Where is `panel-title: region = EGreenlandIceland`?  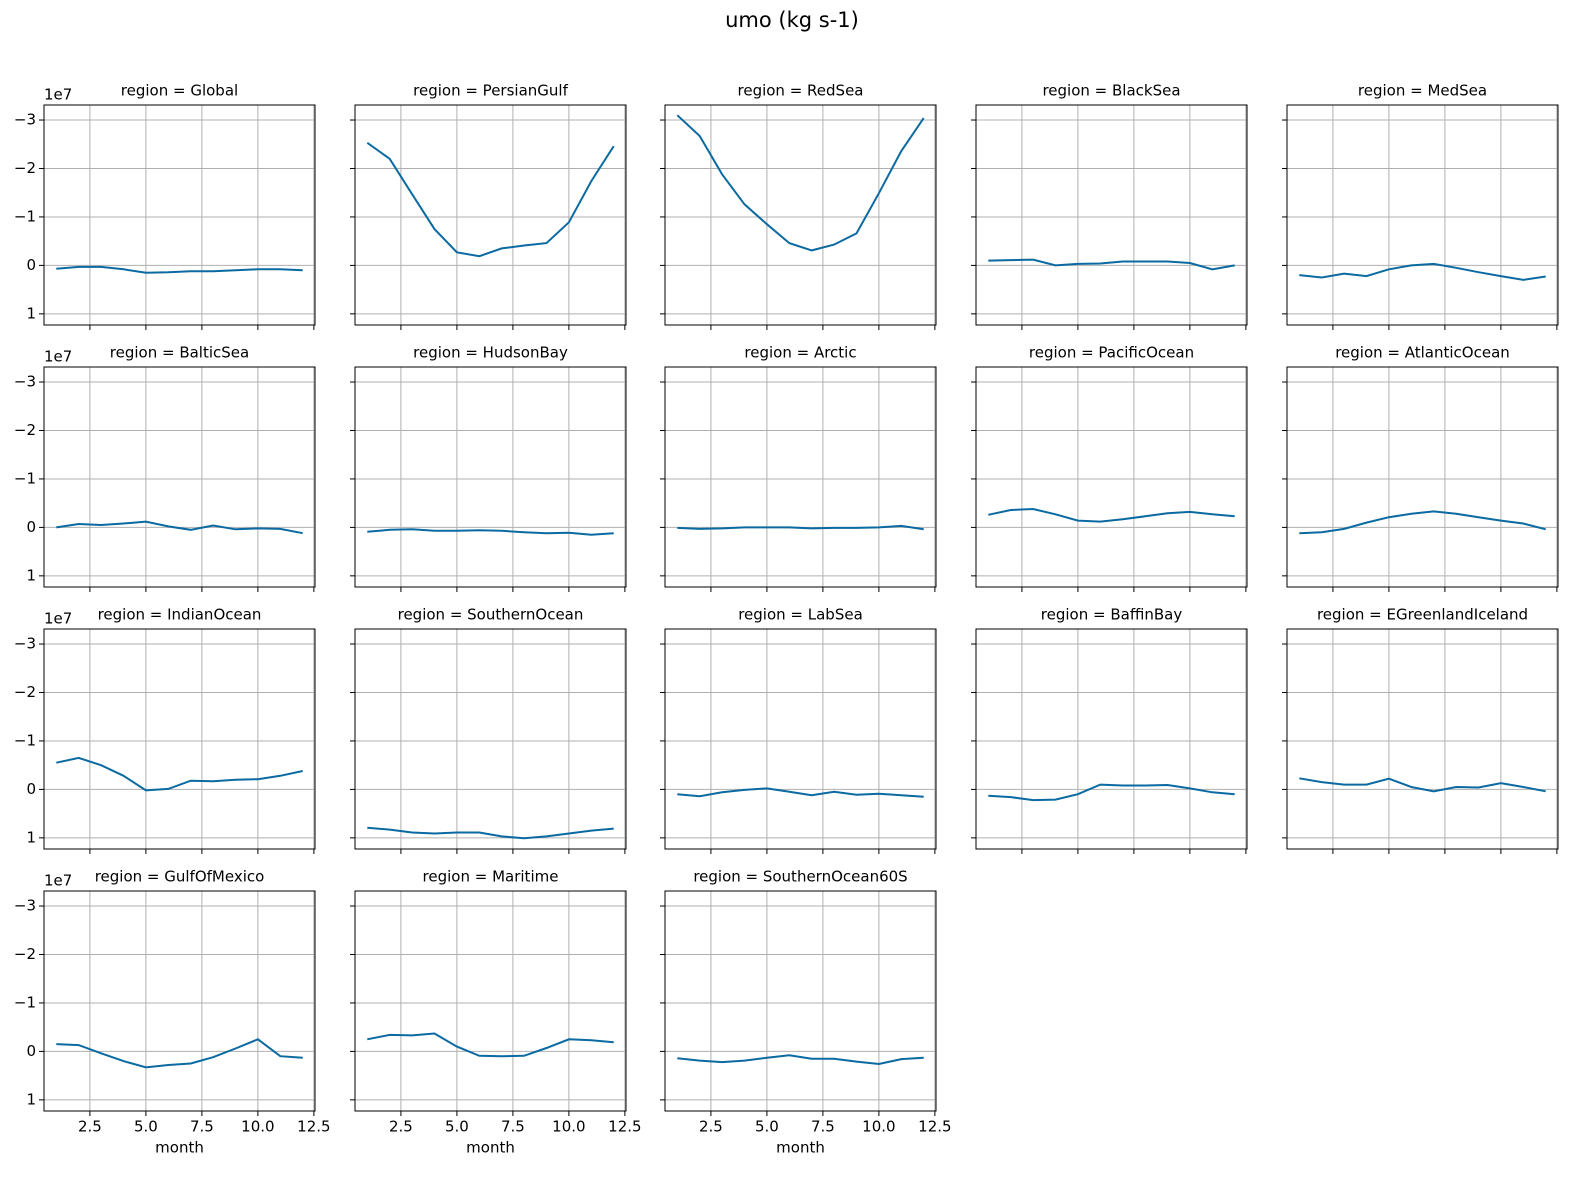 panel-title: region = EGreenlandIceland is located at coordinates (1422, 615).